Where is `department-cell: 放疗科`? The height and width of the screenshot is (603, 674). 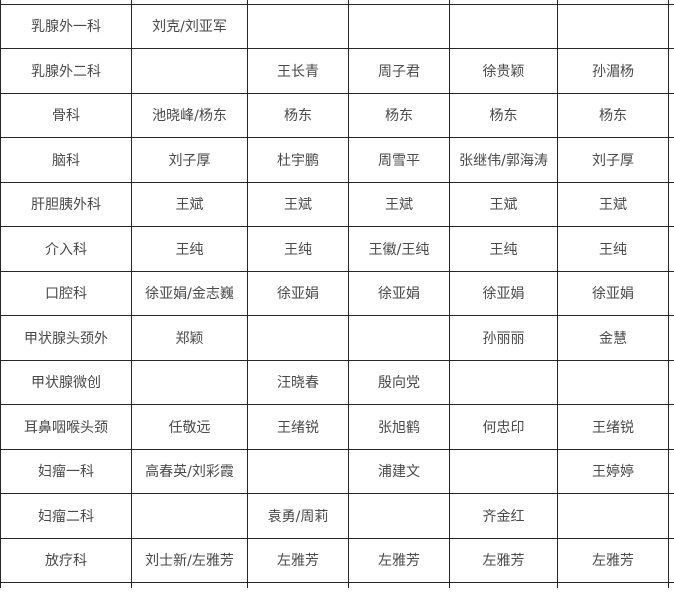
department-cell: 放疗科 is located at coordinates (66, 560).